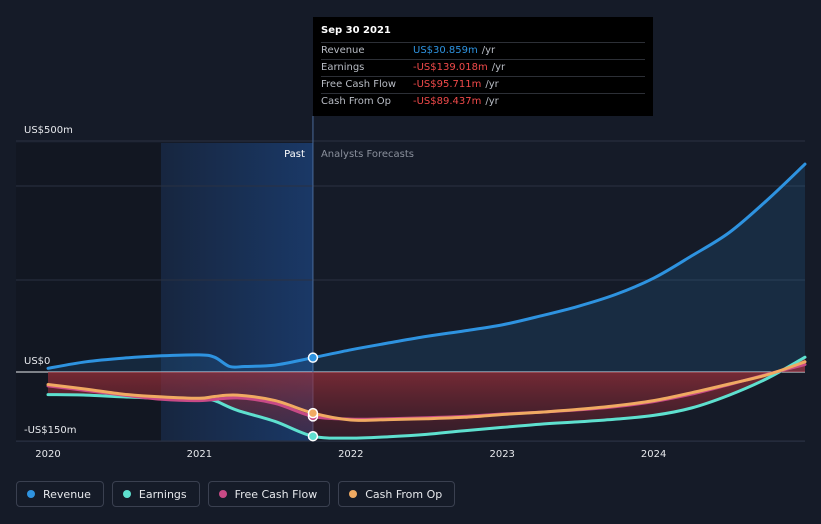  What do you see at coordinates (447, 101) in the screenshot?
I see `tooltip-value: -US$89.437m` at bounding box center [447, 101].